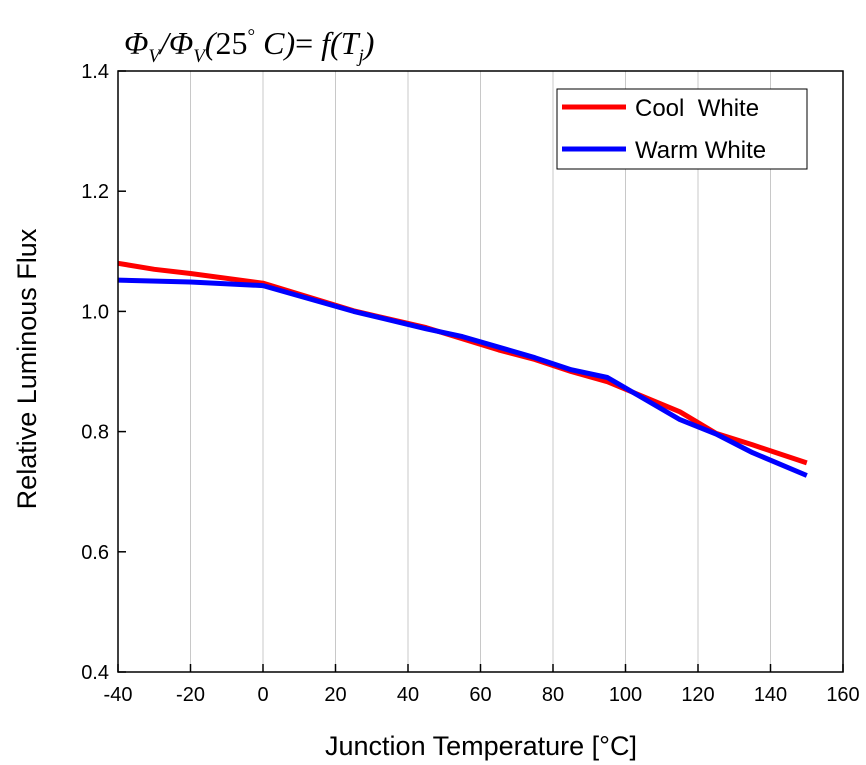 The height and width of the screenshot is (765, 866). What do you see at coordinates (625, 695) in the screenshot?
I see `x-tick-label: 100` at bounding box center [625, 695].